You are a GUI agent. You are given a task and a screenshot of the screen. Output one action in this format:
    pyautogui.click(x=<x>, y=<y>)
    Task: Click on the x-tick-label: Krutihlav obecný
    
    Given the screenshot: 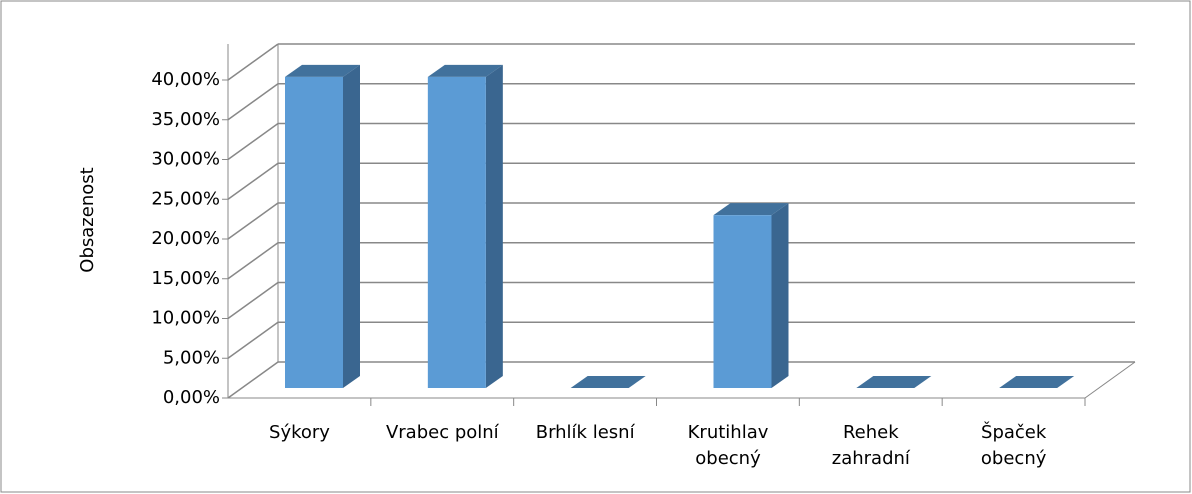 What is the action you would take?
    pyautogui.click(x=728, y=445)
    